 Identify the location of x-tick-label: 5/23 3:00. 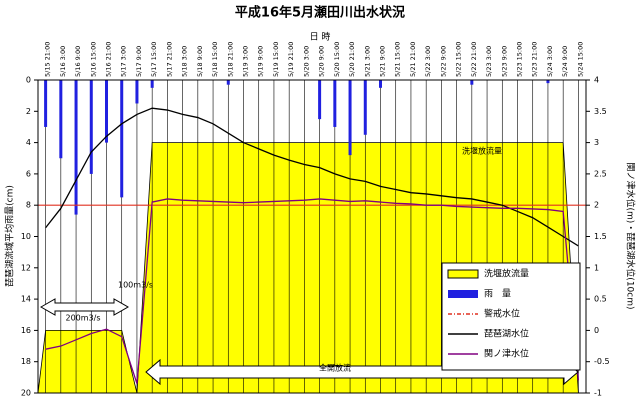
(489, 61).